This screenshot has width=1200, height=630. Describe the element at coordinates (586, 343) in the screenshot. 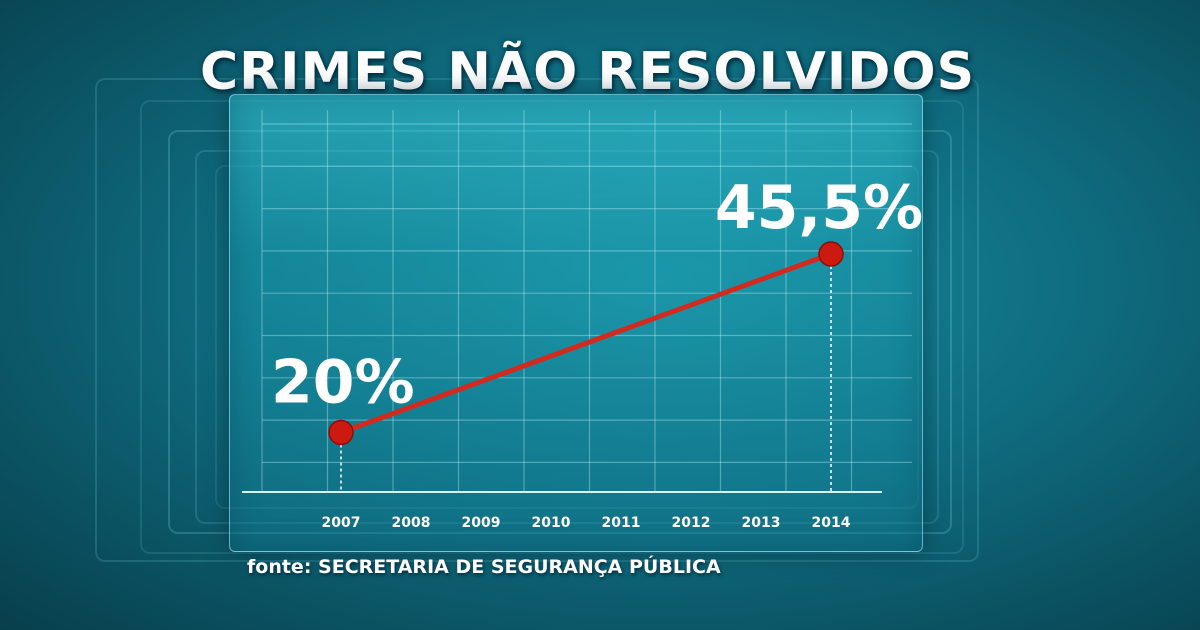

I see `series-line` at that location.